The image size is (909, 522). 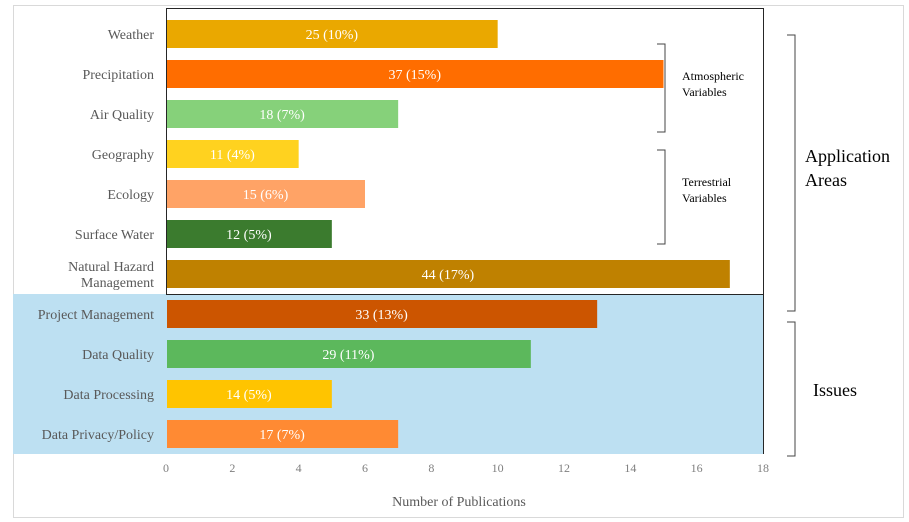 What do you see at coordinates (96, 315) in the screenshot?
I see `category-label-7: Project Management` at bounding box center [96, 315].